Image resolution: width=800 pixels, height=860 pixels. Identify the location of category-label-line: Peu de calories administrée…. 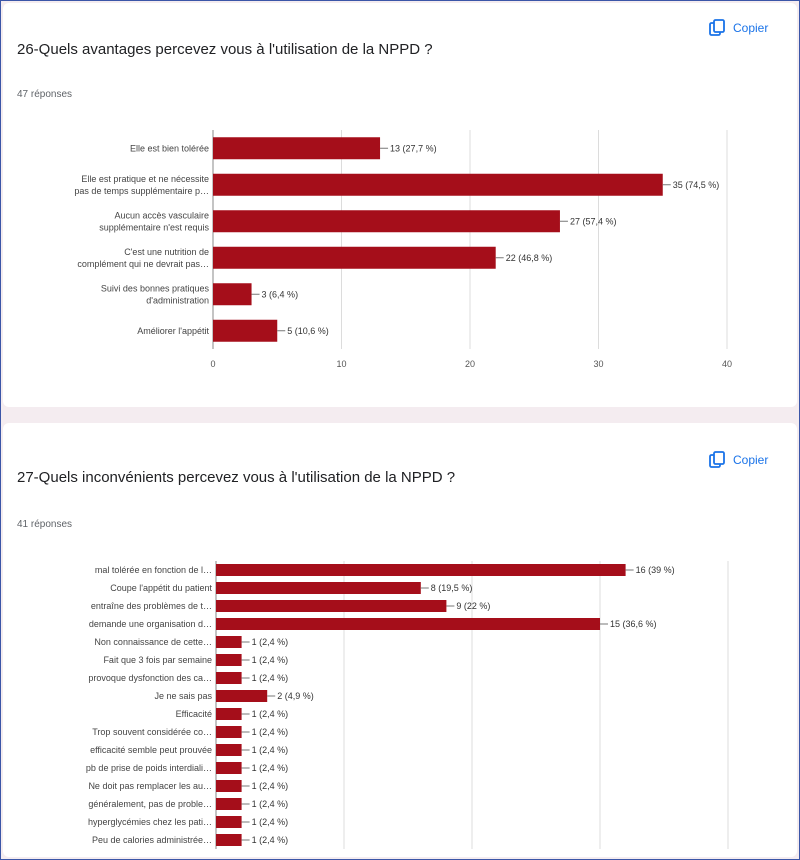
(152, 840).